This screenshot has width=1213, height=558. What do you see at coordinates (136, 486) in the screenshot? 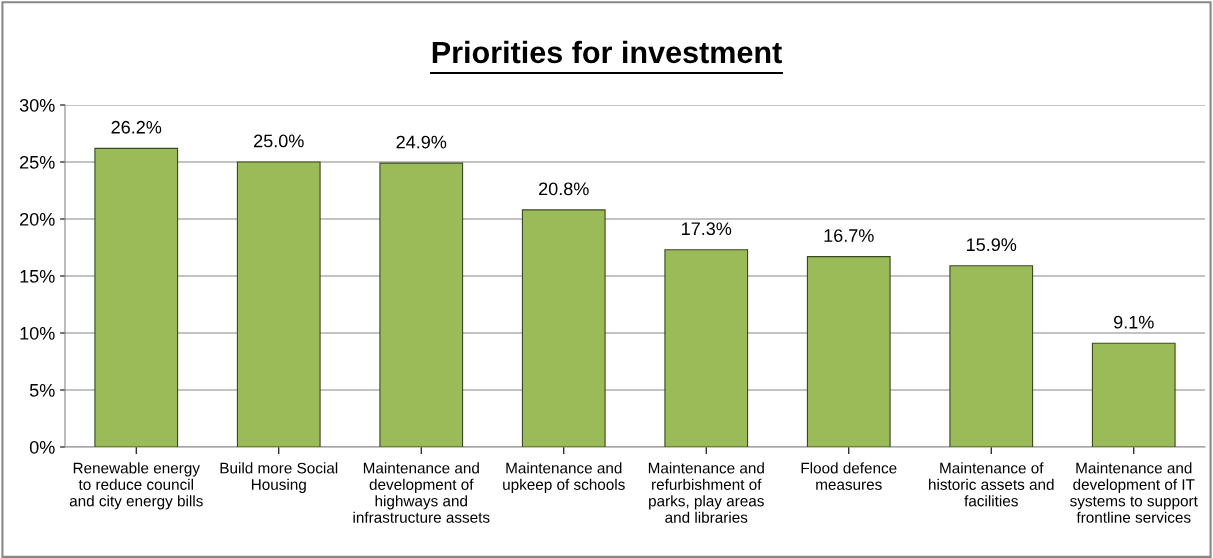
I see `x-tick-label: Renewable energy to reduce council and city energy bills` at bounding box center [136, 486].